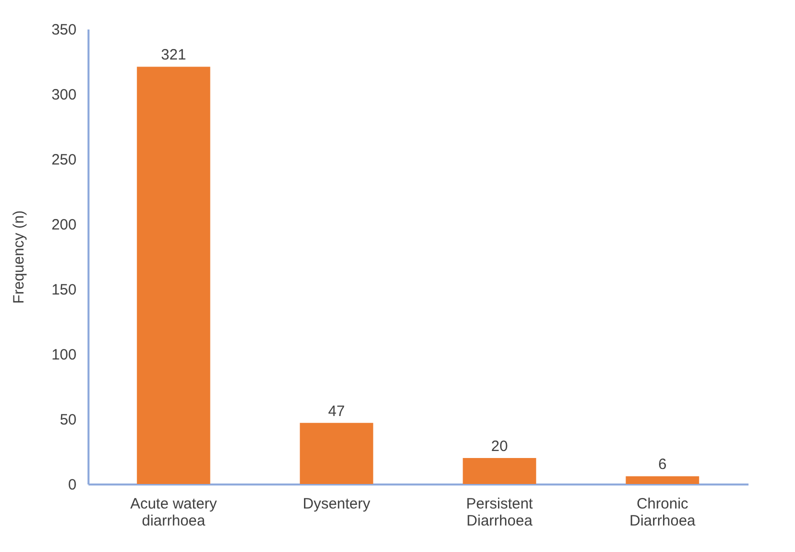 Image resolution: width=795 pixels, height=552 pixels. Describe the element at coordinates (173, 55) in the screenshot. I see `data-label: 321` at that location.